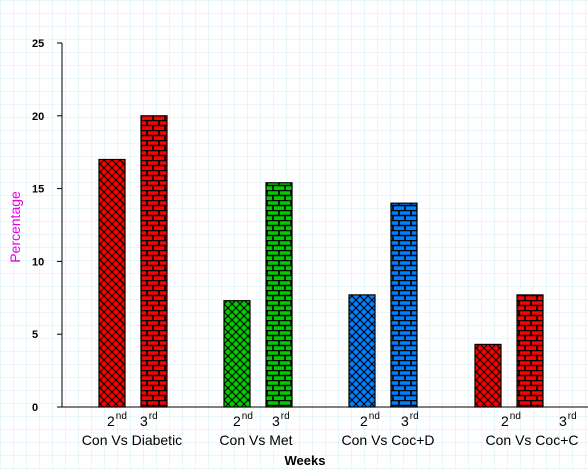 The height and width of the screenshot is (470, 588). What do you see at coordinates (132, 440) in the screenshot?
I see `group-label: Con Vs Diabetic` at bounding box center [132, 440].